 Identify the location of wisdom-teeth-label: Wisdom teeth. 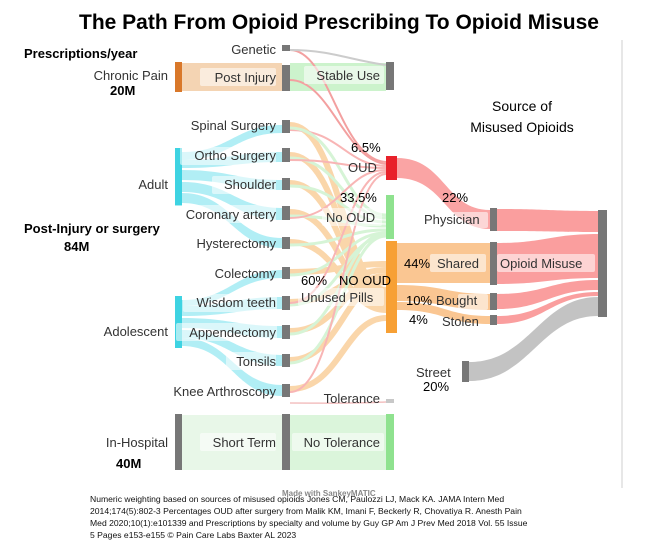
(236, 302).